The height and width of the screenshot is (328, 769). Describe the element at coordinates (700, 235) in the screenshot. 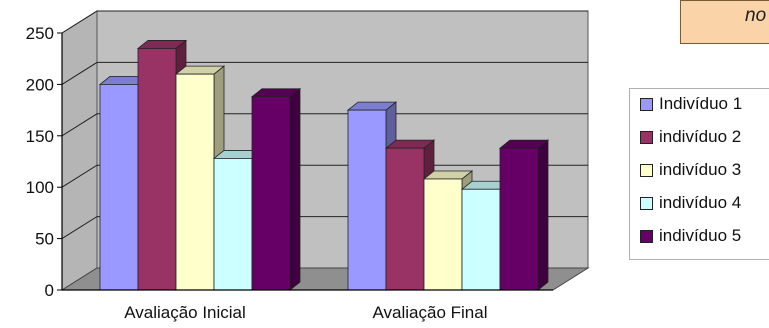

I see `legend-label: indivíduo 5` at that location.